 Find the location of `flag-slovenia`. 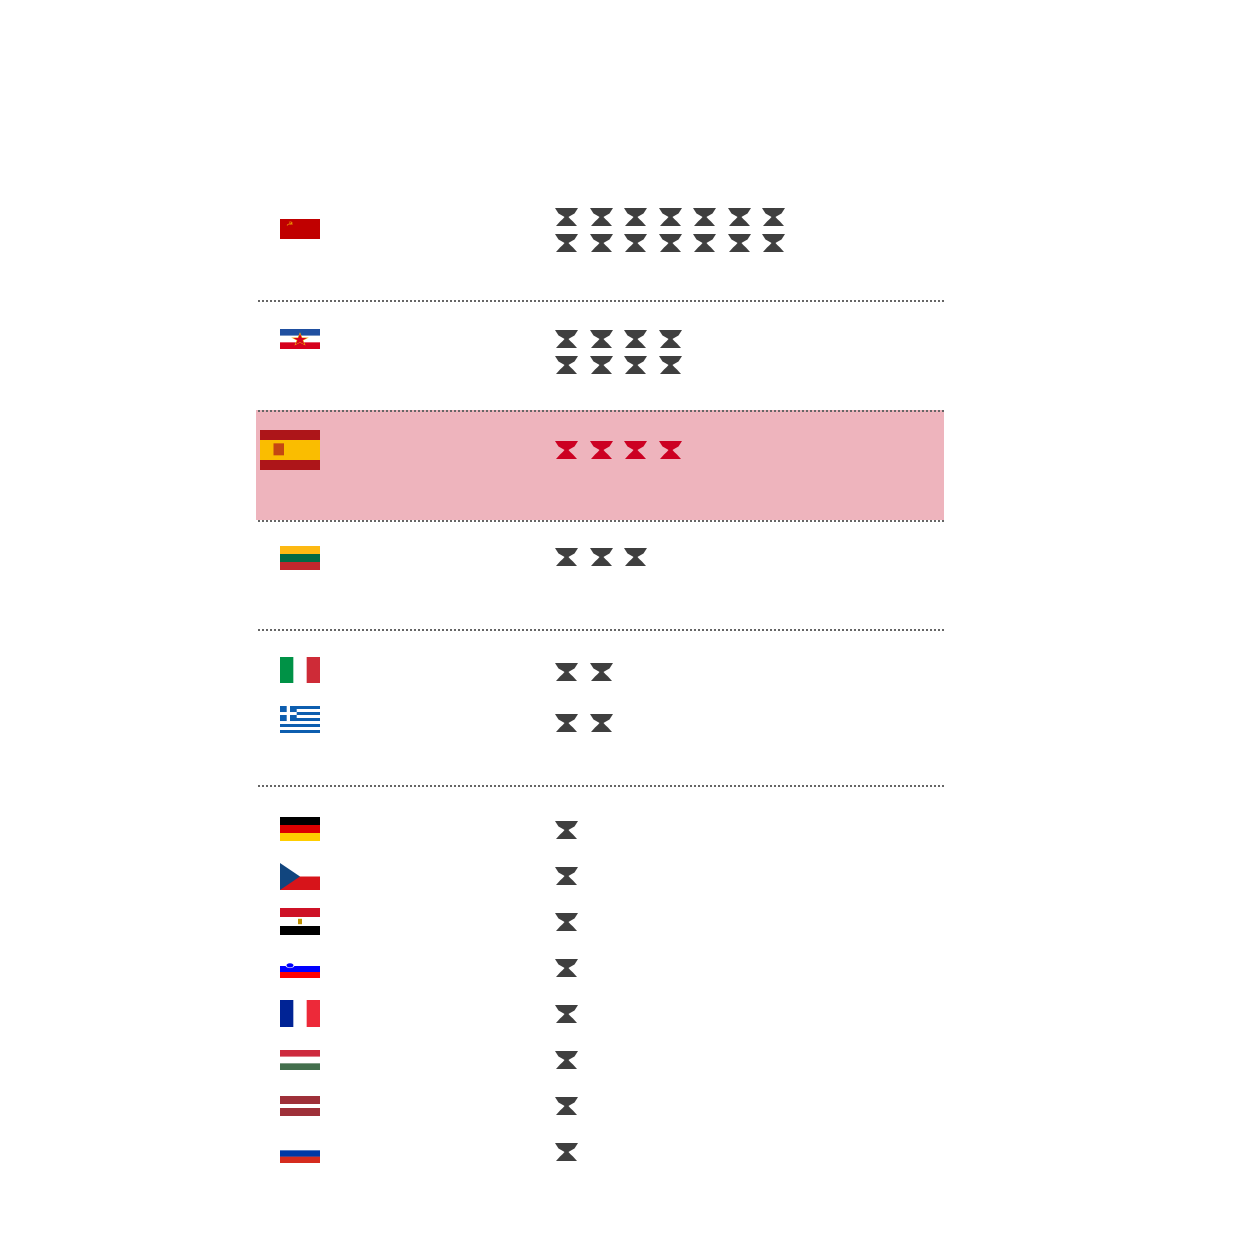

flag-slovenia is located at coordinates (300, 969).